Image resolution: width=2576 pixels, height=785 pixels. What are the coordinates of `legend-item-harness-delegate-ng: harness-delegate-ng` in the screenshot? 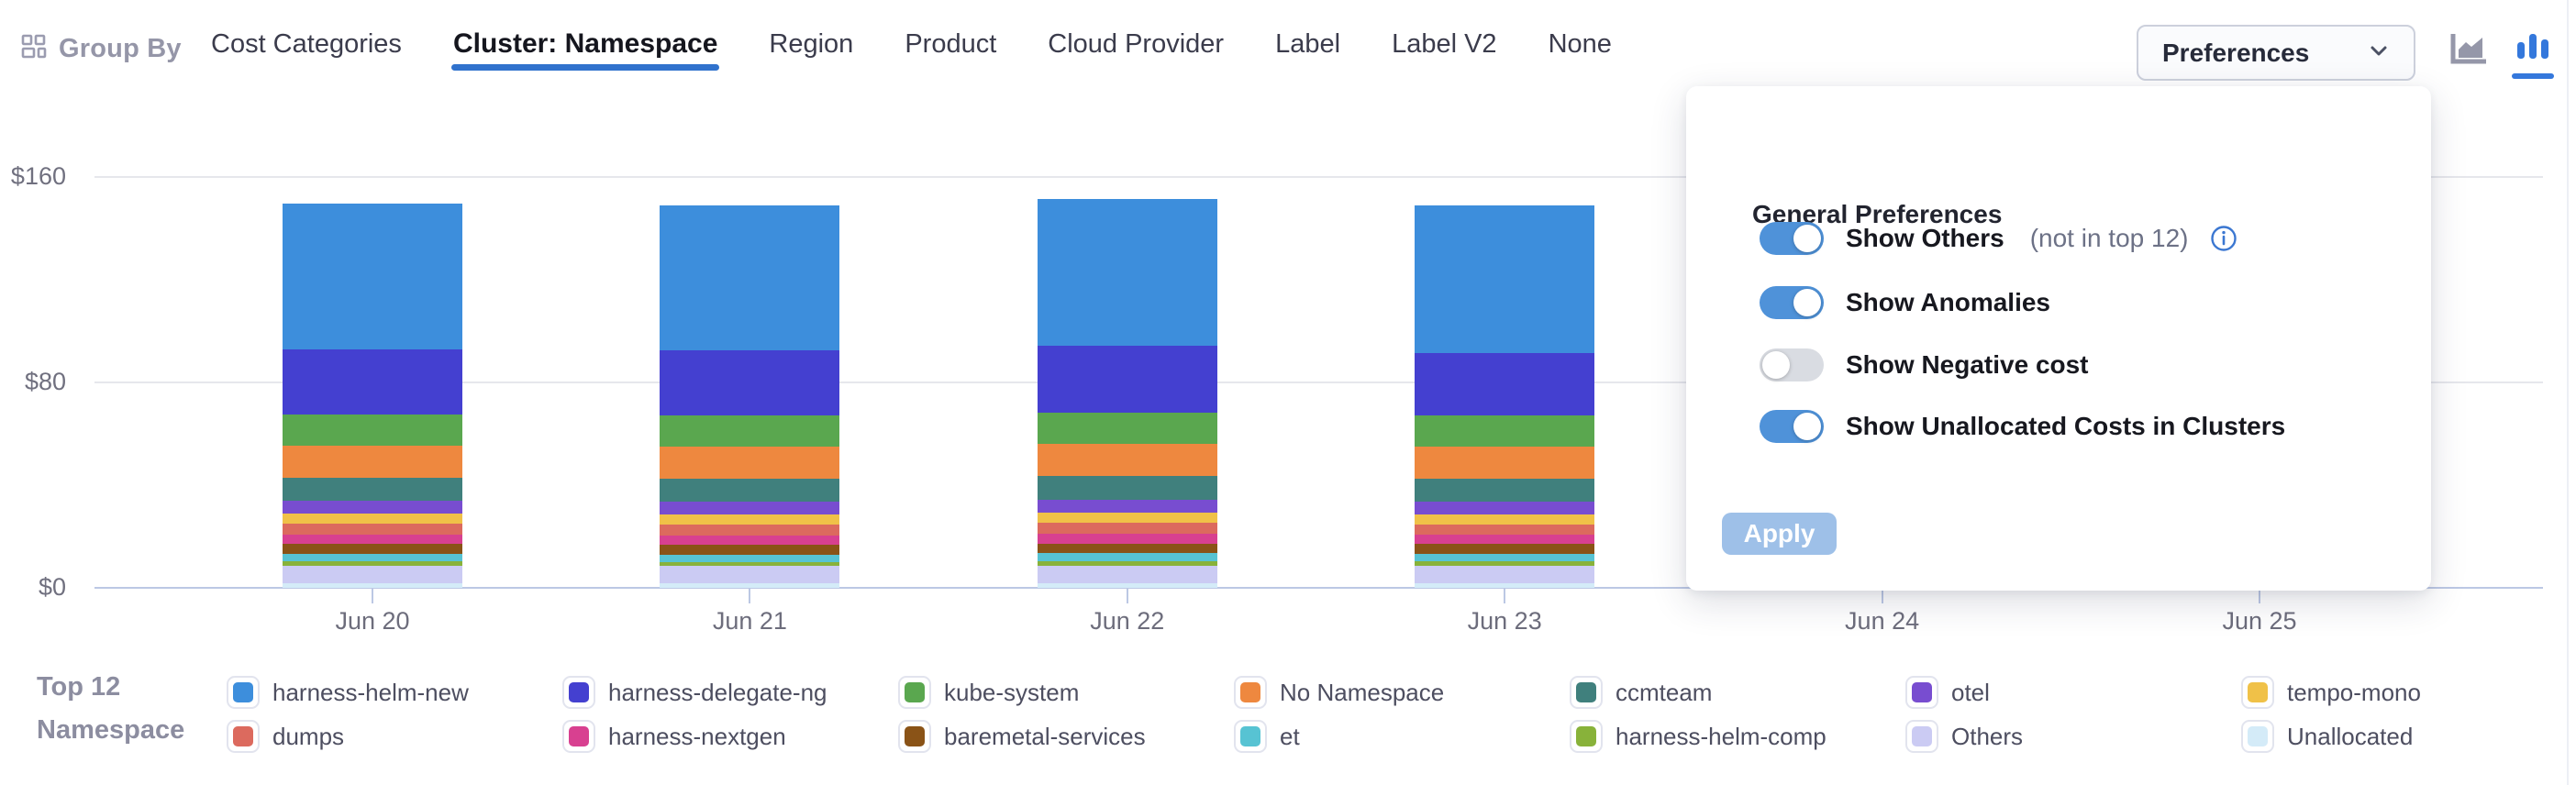 It's located at (730, 692).